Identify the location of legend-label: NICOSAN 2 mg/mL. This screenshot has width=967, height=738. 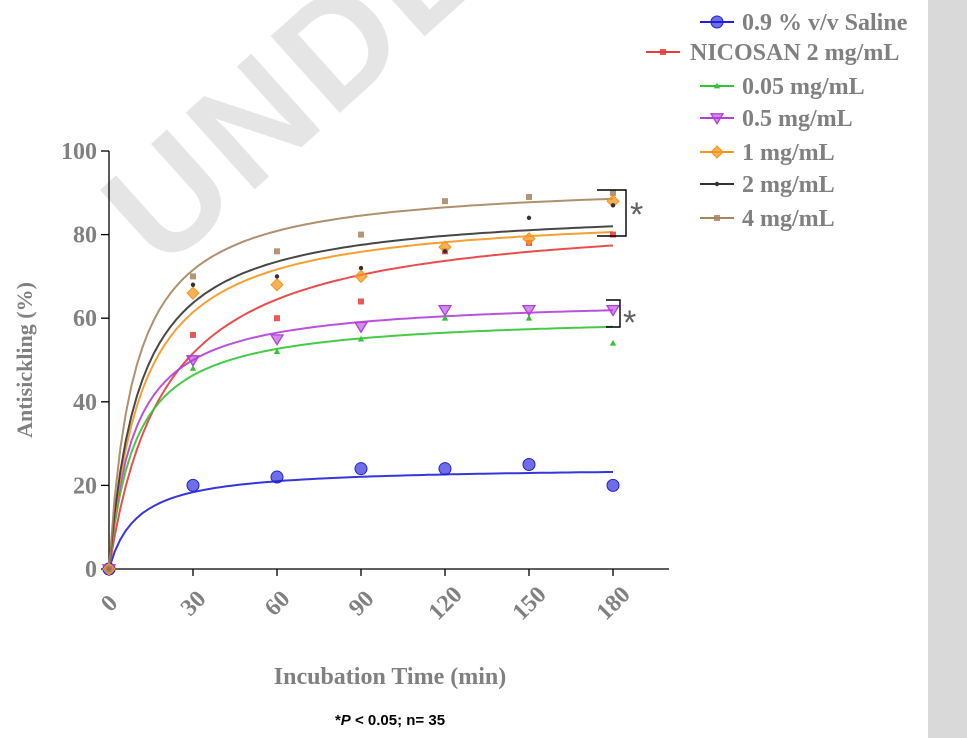
(794, 53).